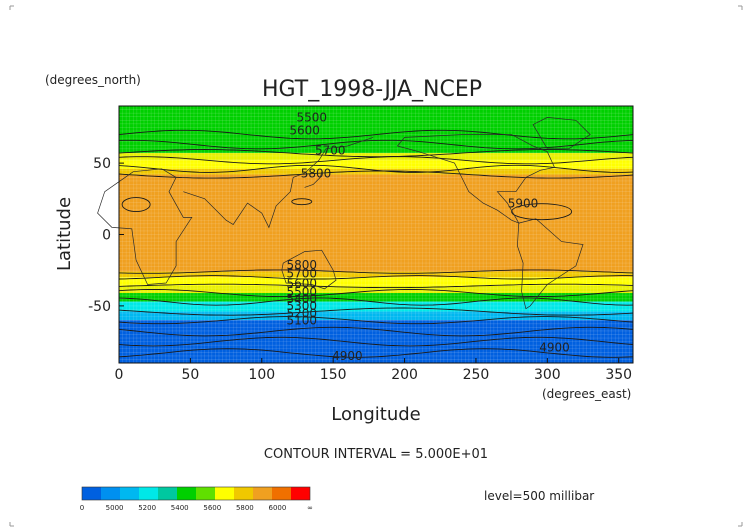  Describe the element at coordinates (476, 375) in the screenshot. I see `x-tick-label-5: 250` at that location.